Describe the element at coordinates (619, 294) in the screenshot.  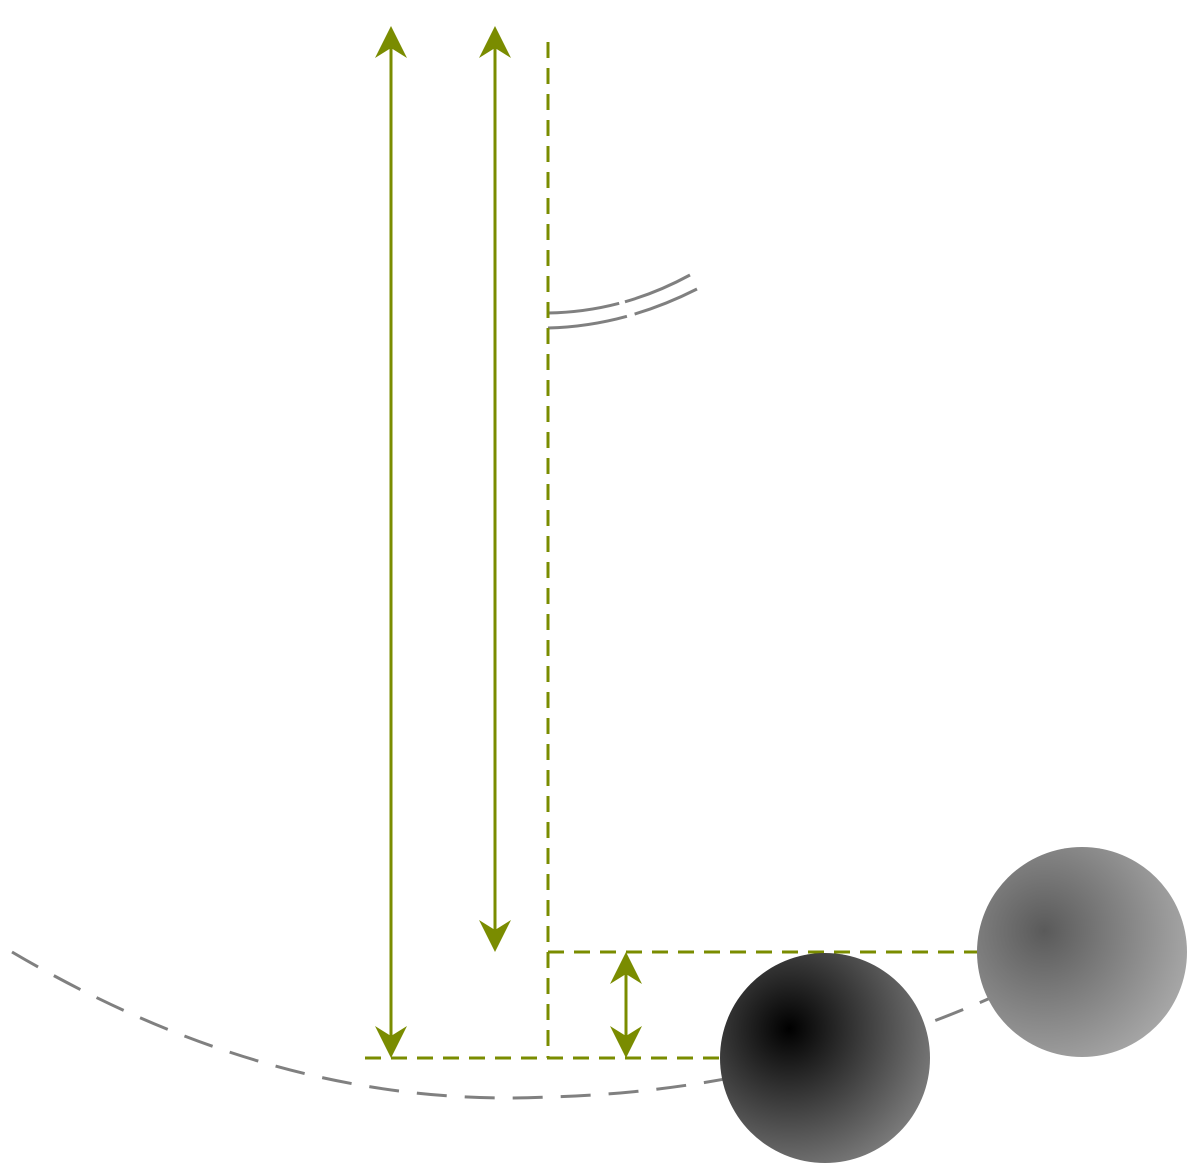
I see `angle-arc-outer` at that location.